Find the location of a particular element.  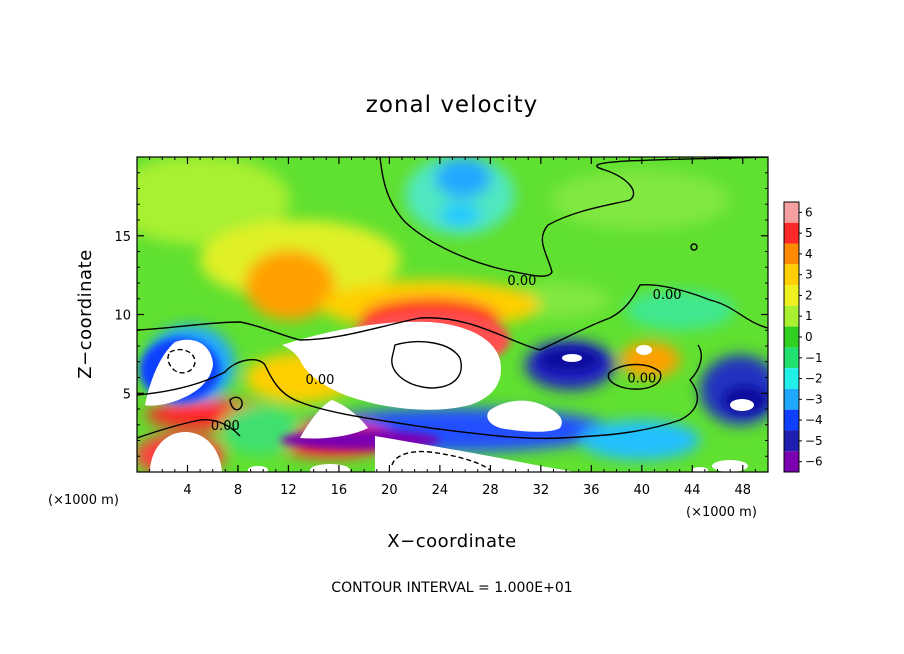

colorbar-label: −2 is located at coordinates (814, 379).